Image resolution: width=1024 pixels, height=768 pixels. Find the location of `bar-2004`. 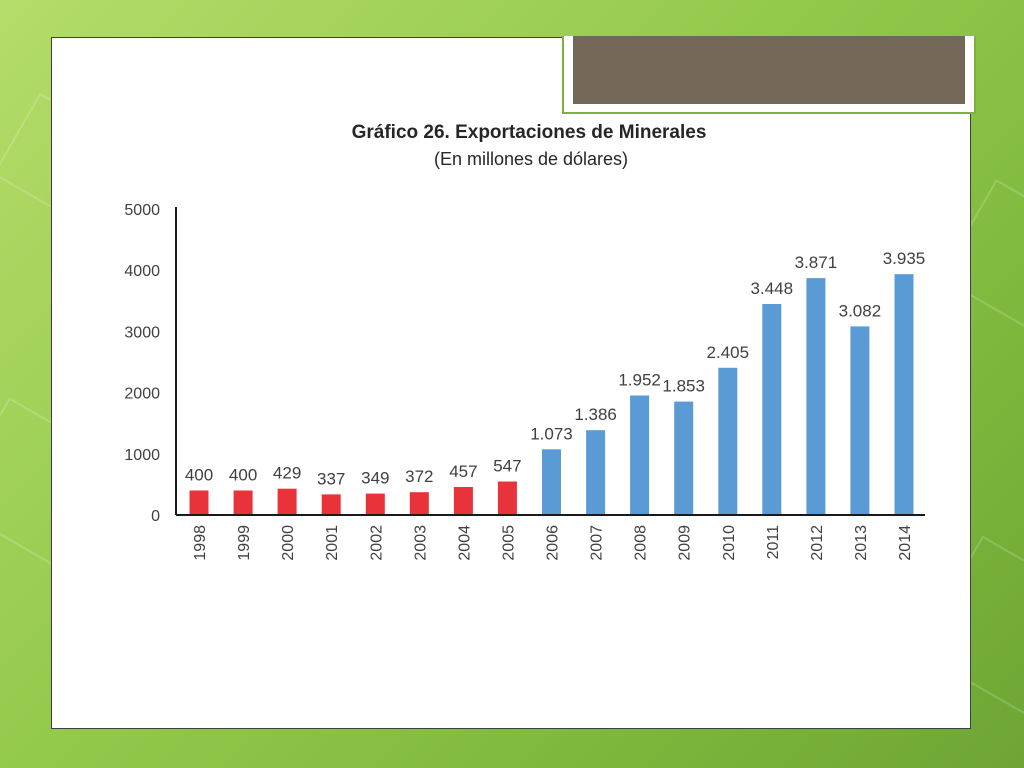

bar-2004 is located at coordinates (463, 501).